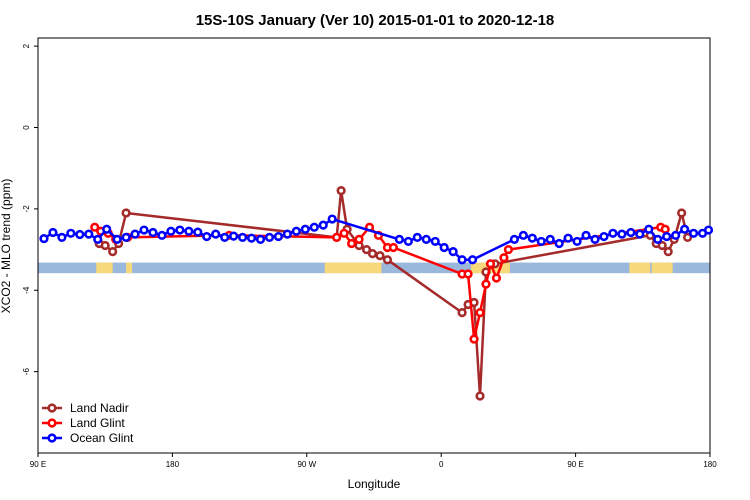 This screenshot has height=500, width=750. What do you see at coordinates (441, 464) in the screenshot?
I see `x-tick-label: 0` at bounding box center [441, 464].